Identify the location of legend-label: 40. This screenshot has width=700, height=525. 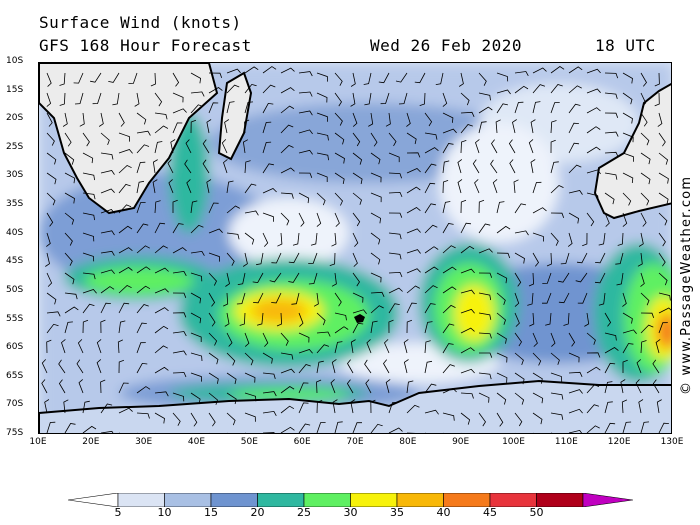
(443, 512).